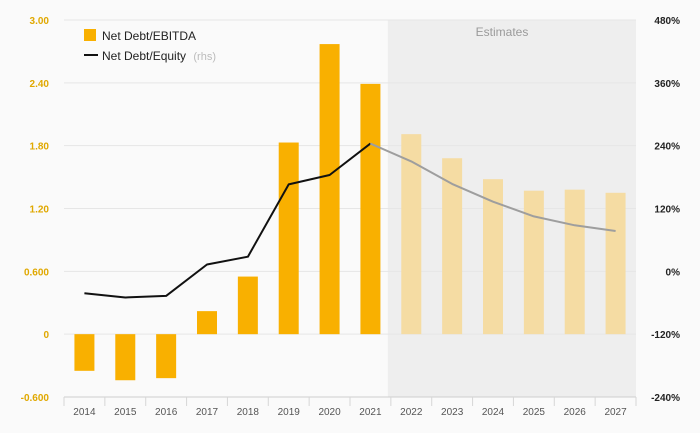 Image resolution: width=700 pixels, height=433 pixels. Describe the element at coordinates (502, 32) in the screenshot. I see `estimates-label: Estimates` at that location.